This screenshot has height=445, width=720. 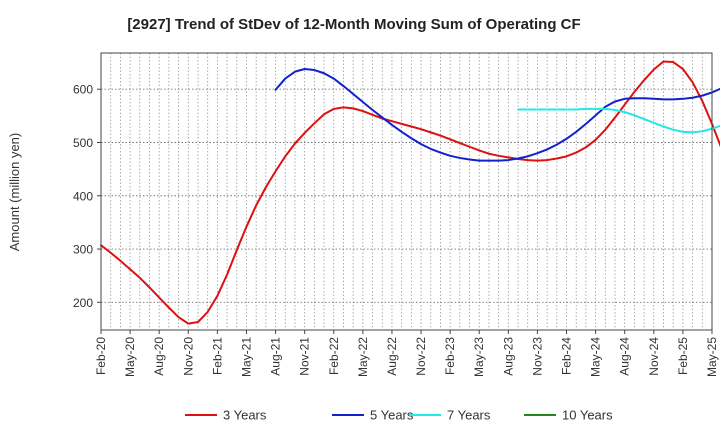 I want to click on y-tick-label: 500, so click(x=83, y=143).